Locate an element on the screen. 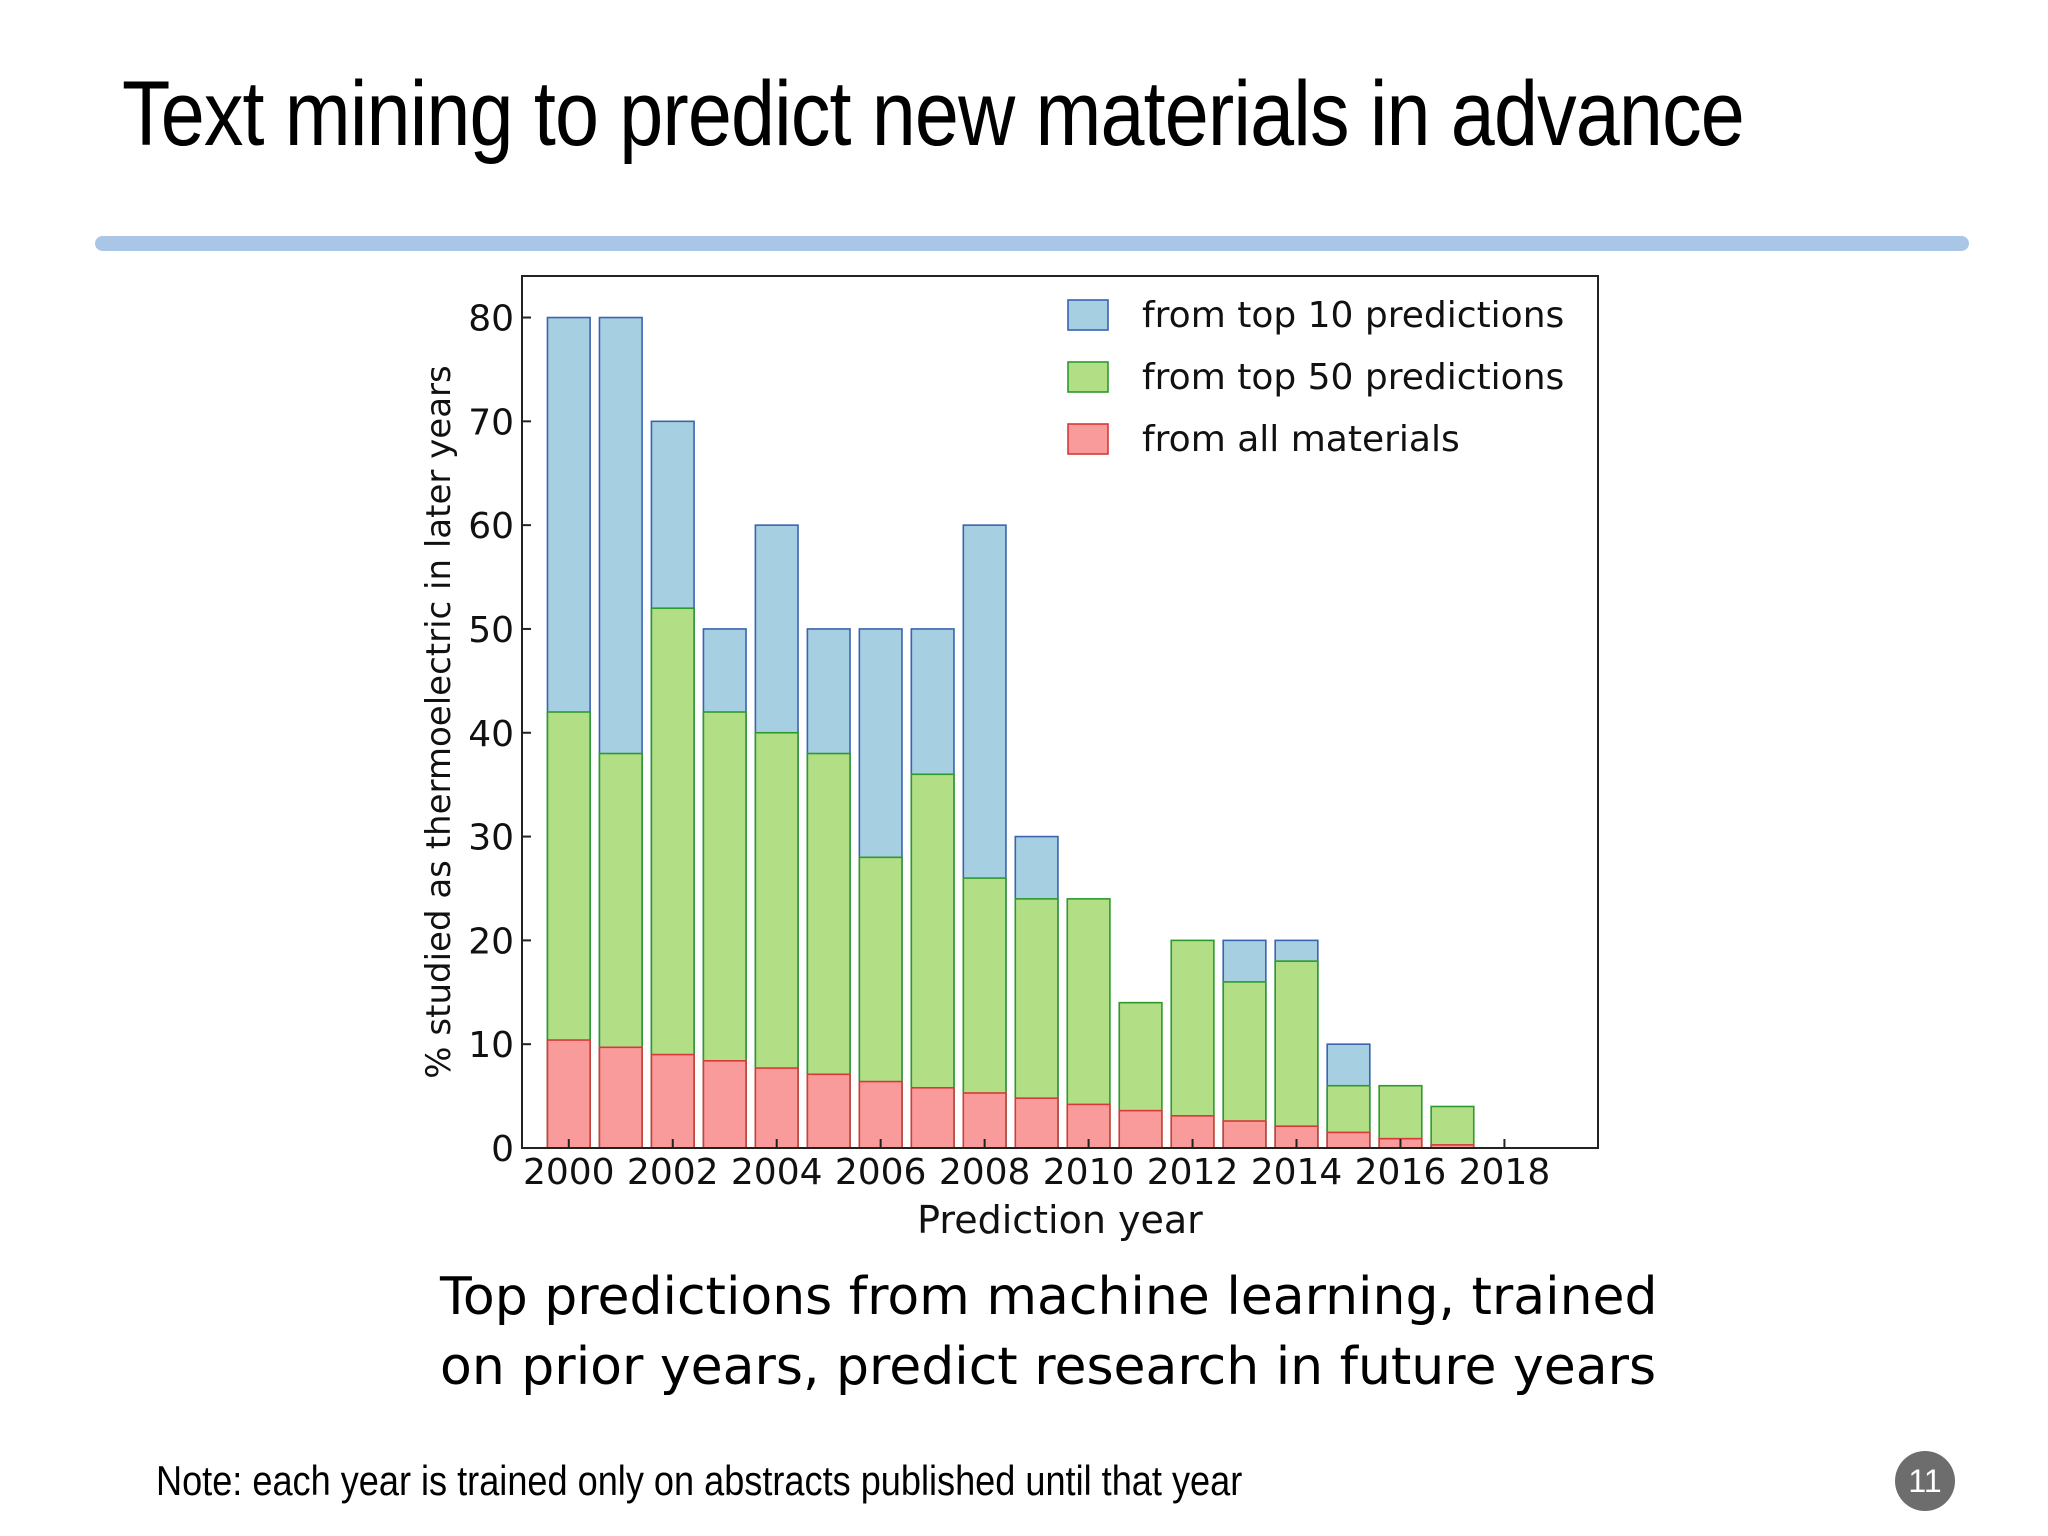 Image resolution: width=2048 pixels, height=1536 pixels. y-tick-label-60: 60 is located at coordinates (491, 526).